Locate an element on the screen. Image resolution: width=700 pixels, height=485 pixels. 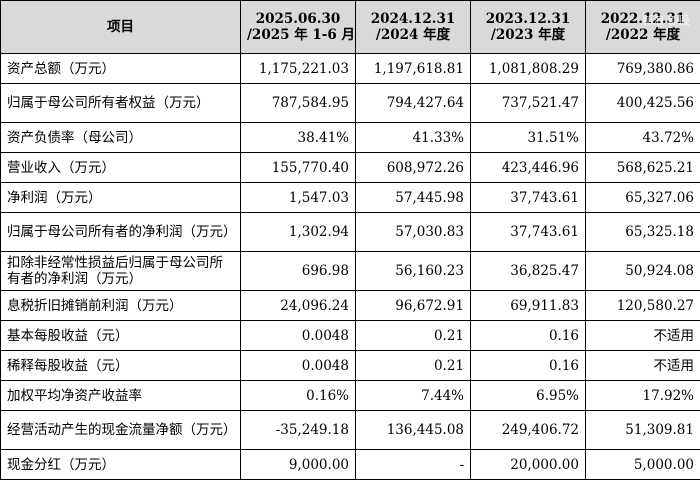
header-col-3: 2023.12.31 /2023 年度 is located at coordinates (528, 27).